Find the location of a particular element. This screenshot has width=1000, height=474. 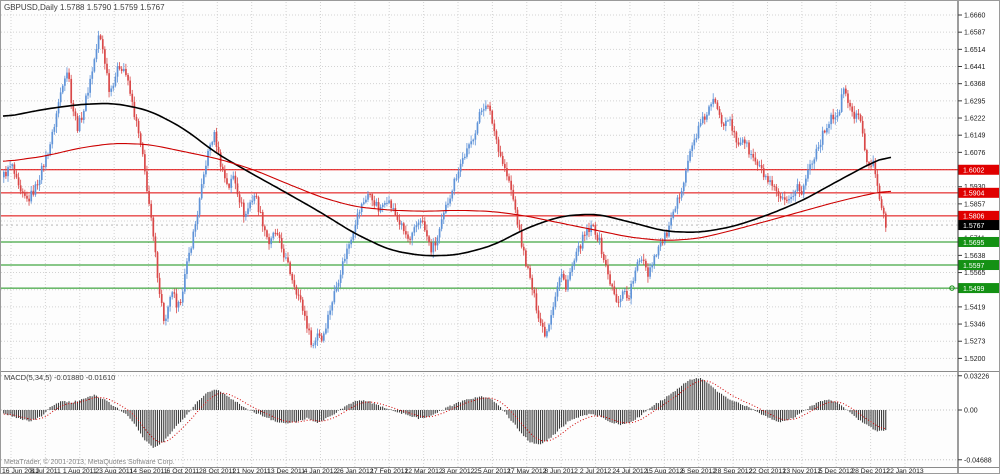

x-axis-date-label: 13 Dec 2011 is located at coordinates (286, 471).